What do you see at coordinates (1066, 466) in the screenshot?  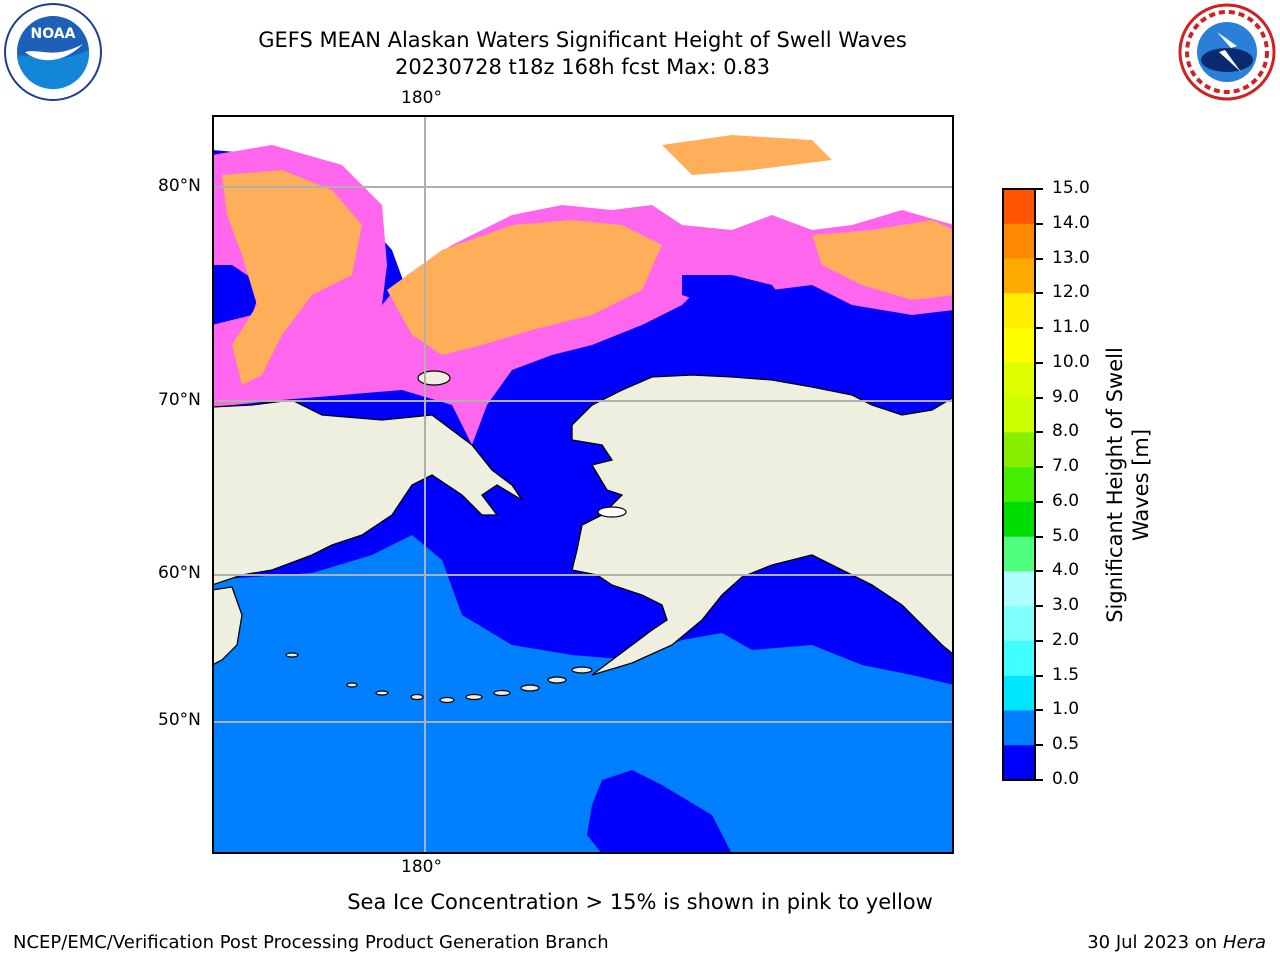 I see `colorbar-tick-label: 7.0` at bounding box center [1066, 466].